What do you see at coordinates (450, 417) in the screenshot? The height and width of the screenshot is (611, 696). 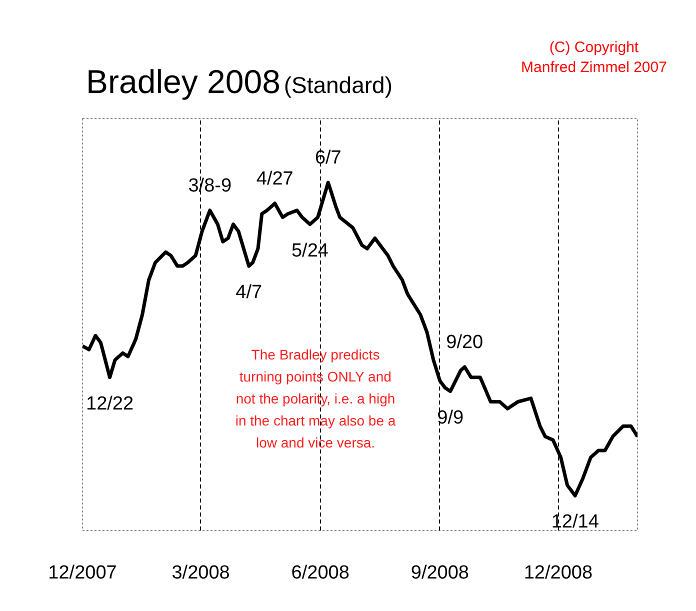 I see `annotation: 9/9` at bounding box center [450, 417].